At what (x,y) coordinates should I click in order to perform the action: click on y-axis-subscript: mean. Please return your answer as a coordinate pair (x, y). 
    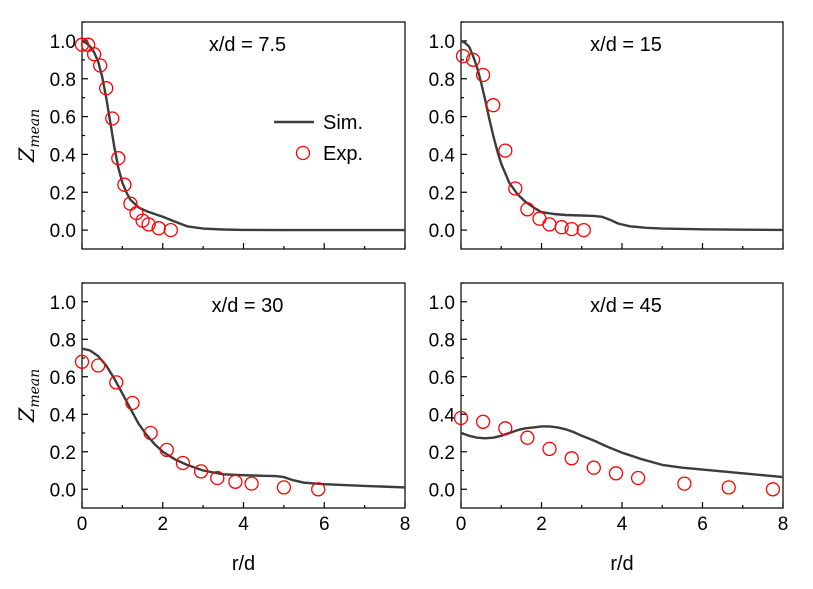
    Looking at the image, I should click on (35, 388).